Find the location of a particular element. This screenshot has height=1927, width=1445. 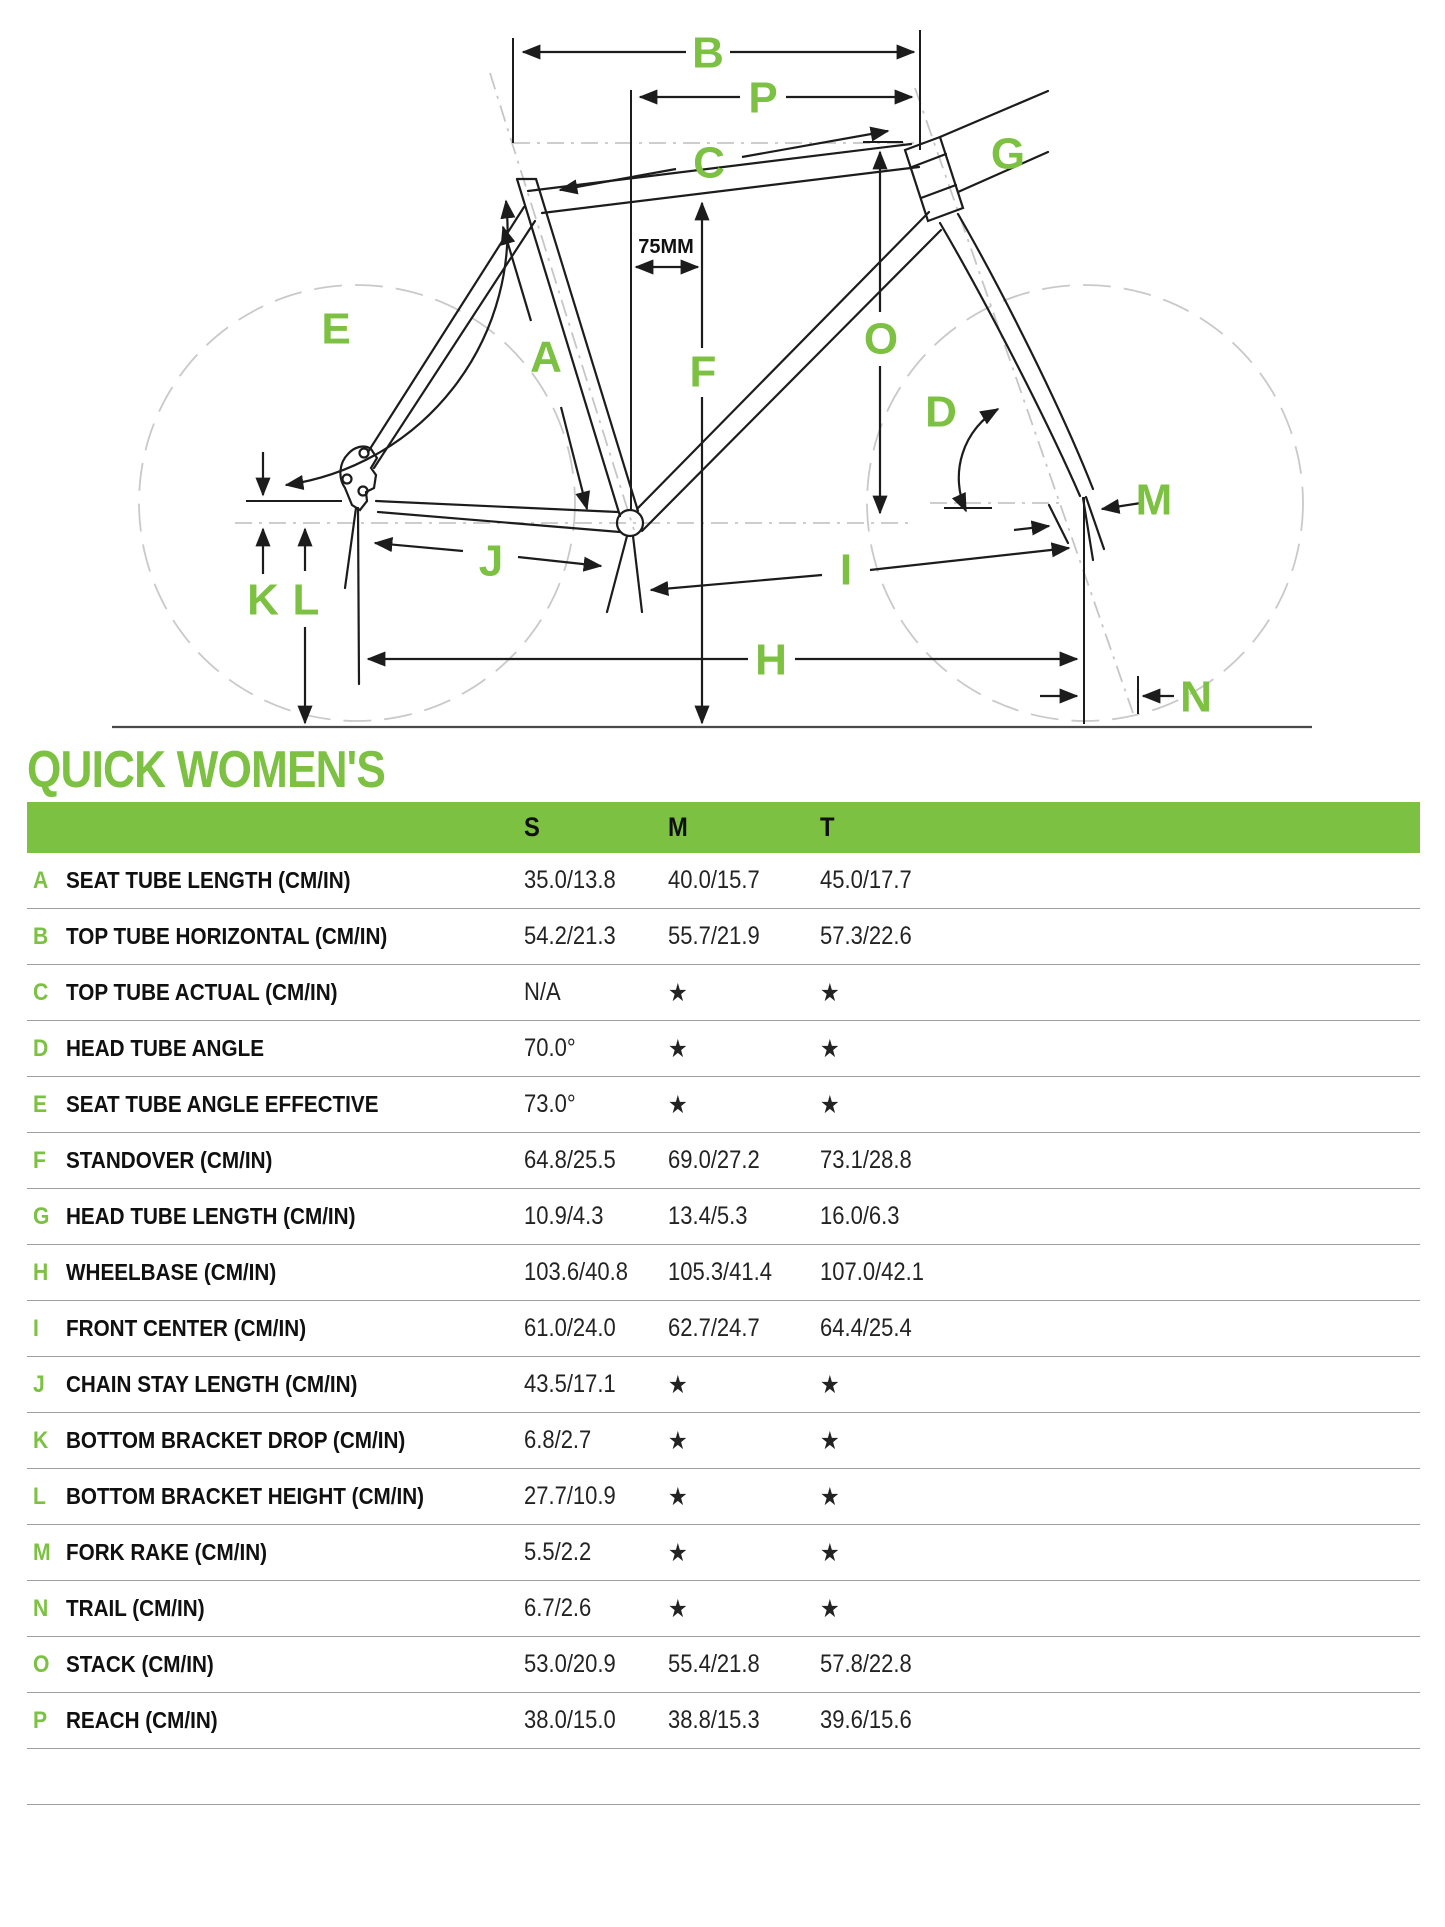

row-label: TRAIL (CM/IN) is located at coordinates (135, 1608).